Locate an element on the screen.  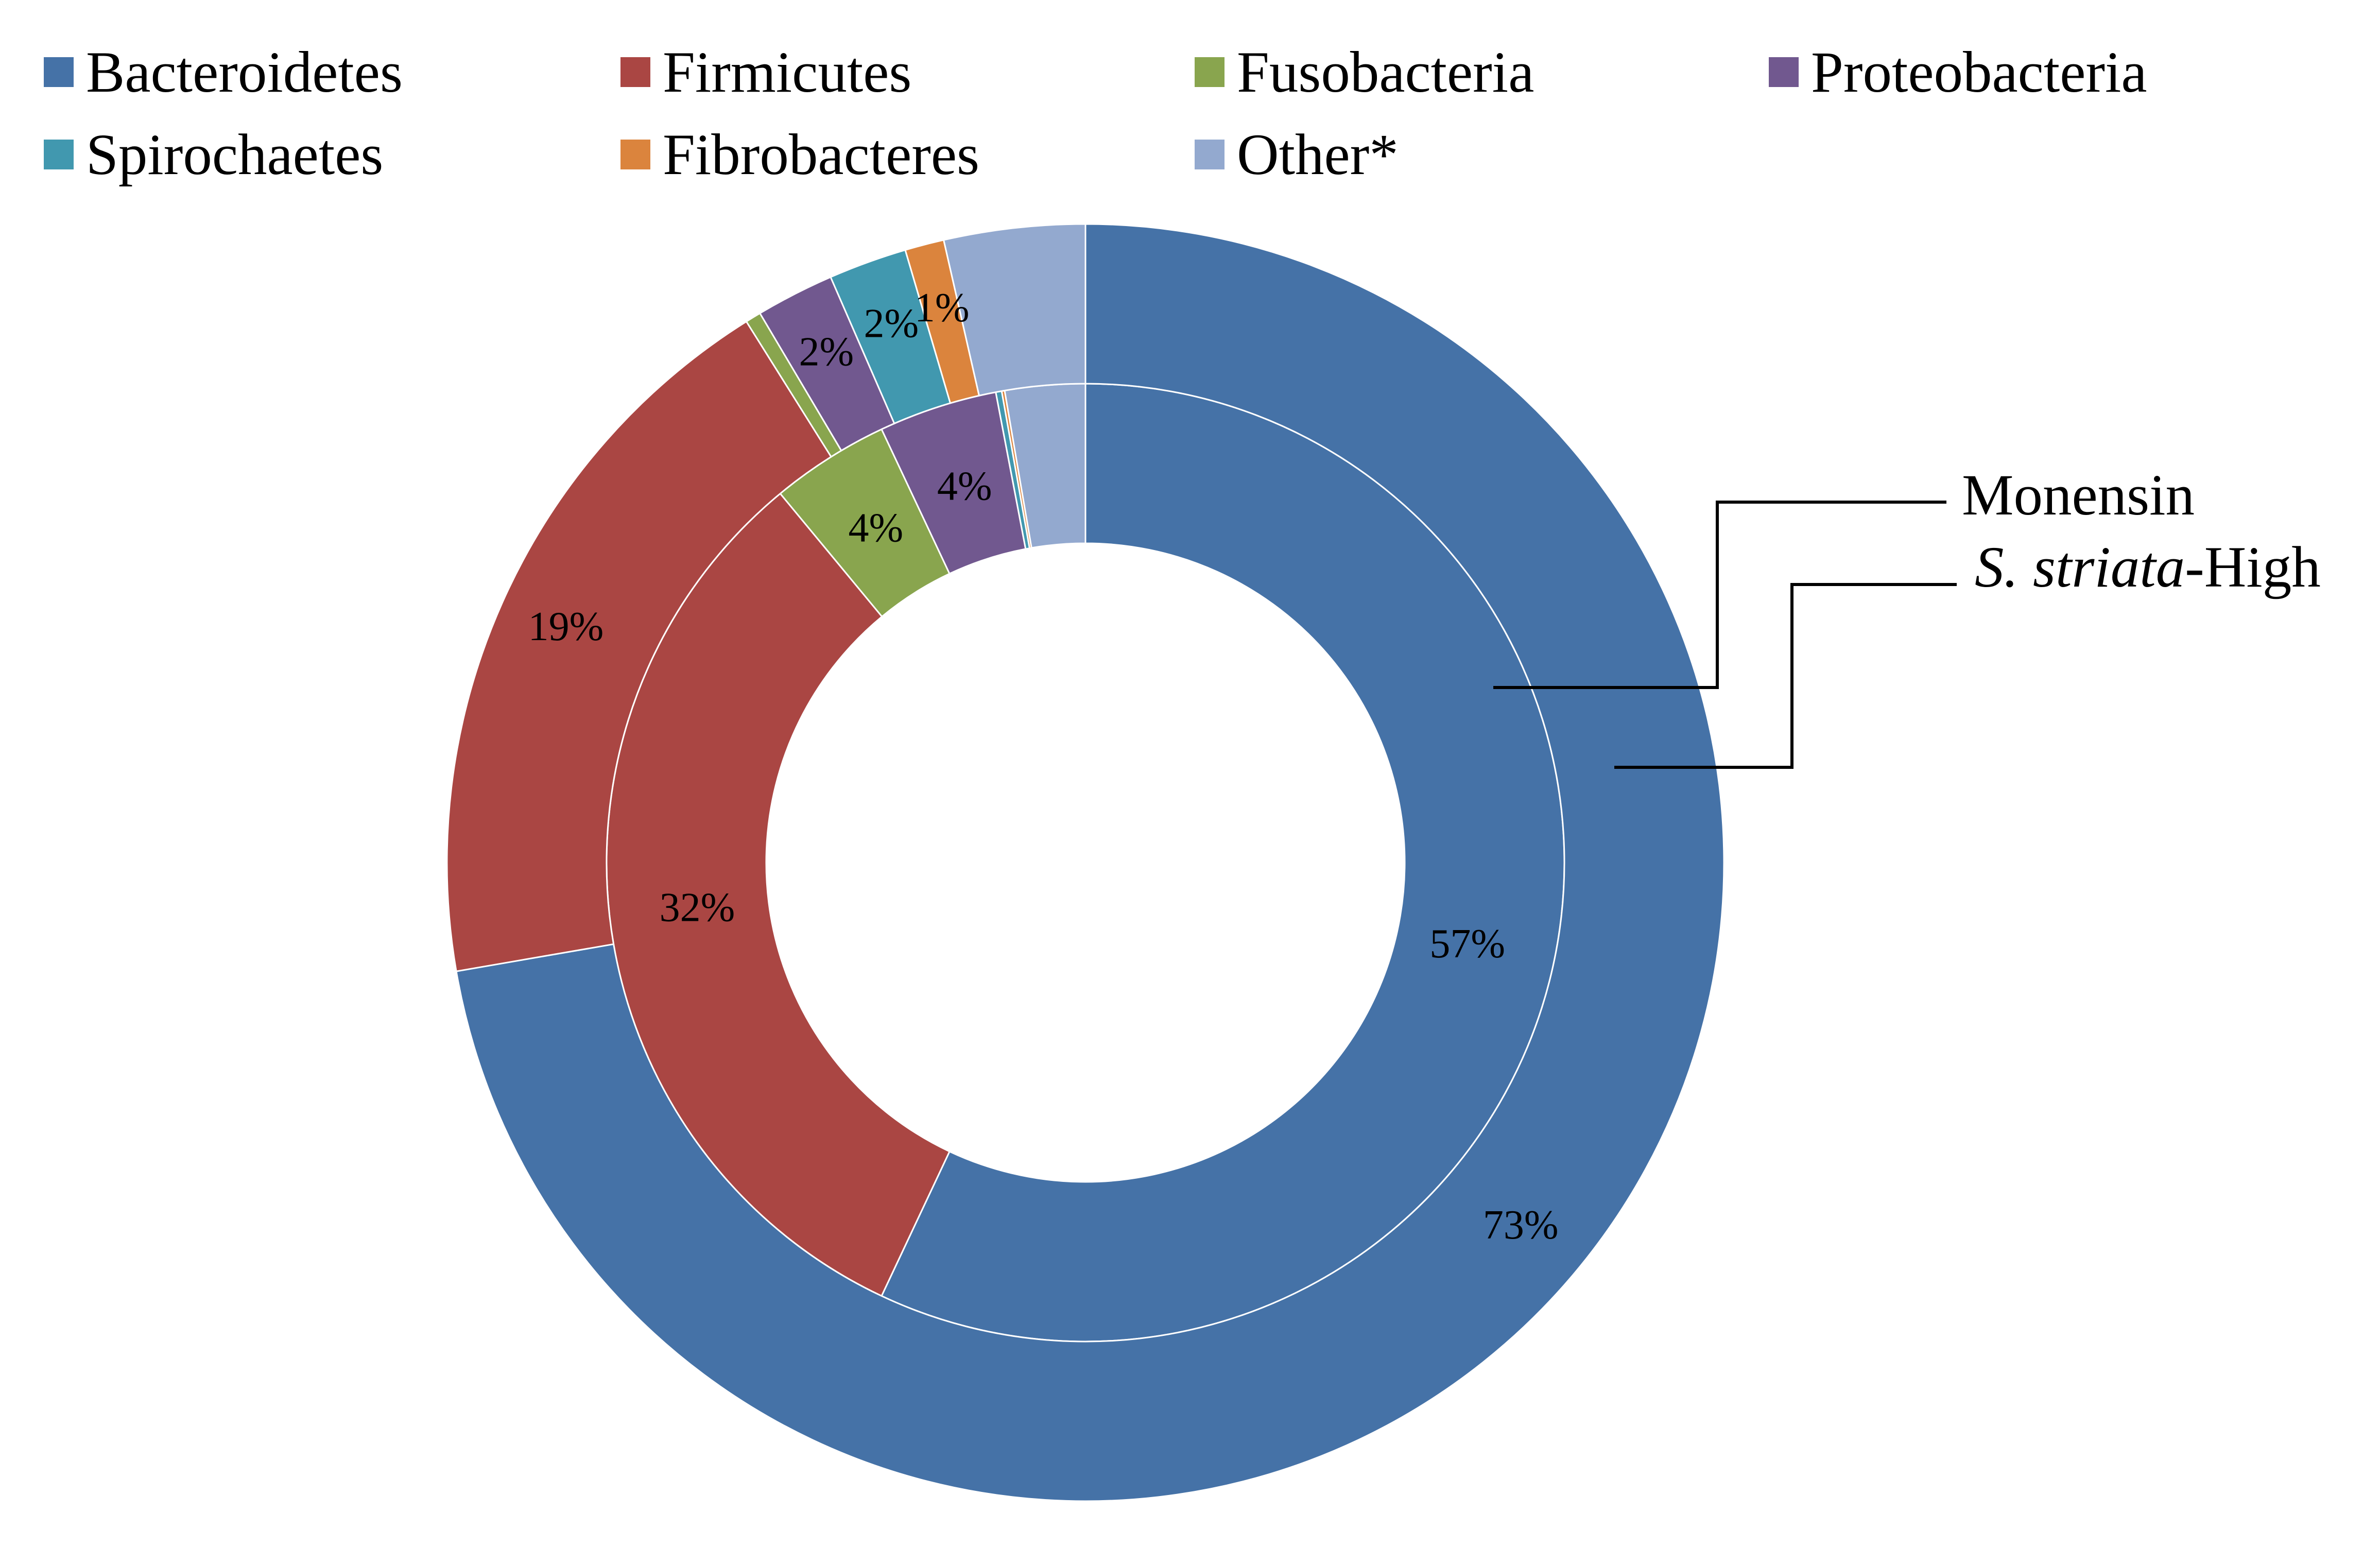
series-label-text: Monensin is located at coordinates (2078, 495).